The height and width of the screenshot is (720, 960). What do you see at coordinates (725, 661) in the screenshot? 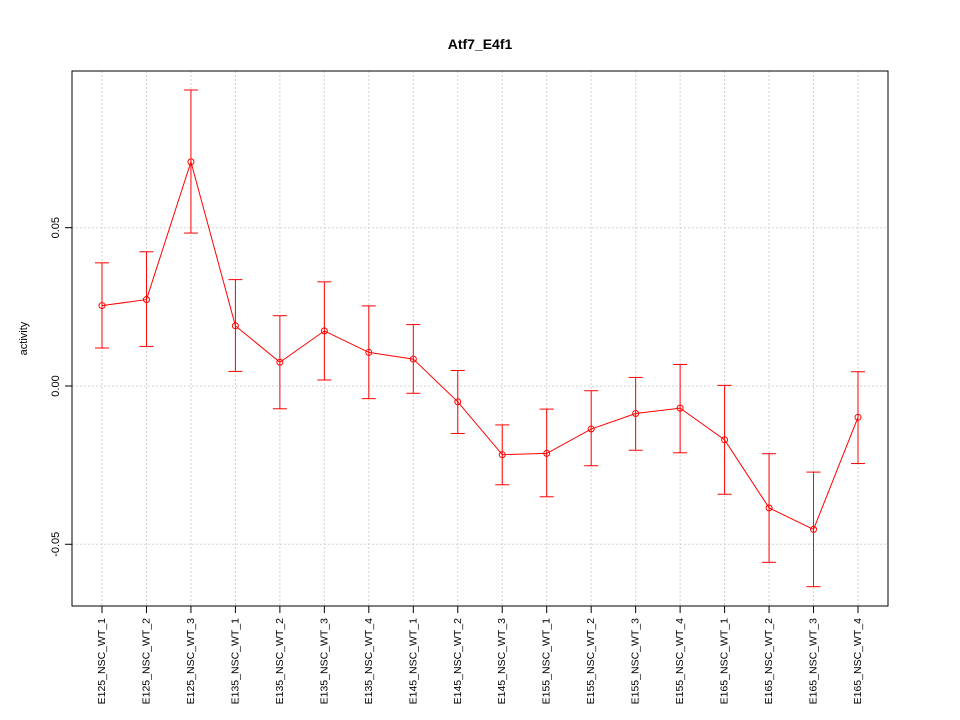
I see `x-tick-label: E165_NSC_WT_1` at bounding box center [725, 661].